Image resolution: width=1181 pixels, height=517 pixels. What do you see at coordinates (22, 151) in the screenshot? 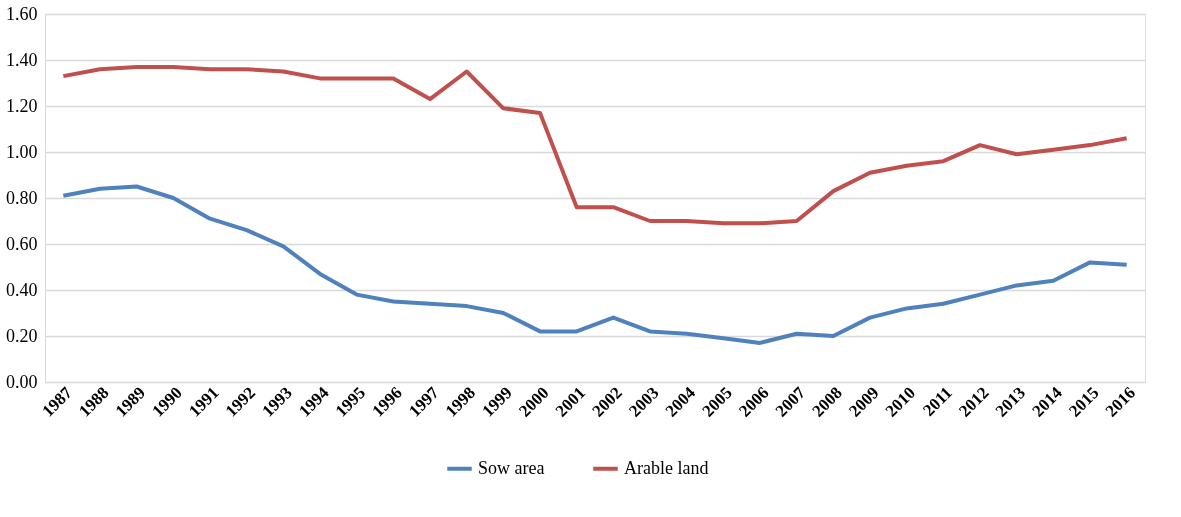
I see `y-tick-label: 1.00` at bounding box center [22, 151].